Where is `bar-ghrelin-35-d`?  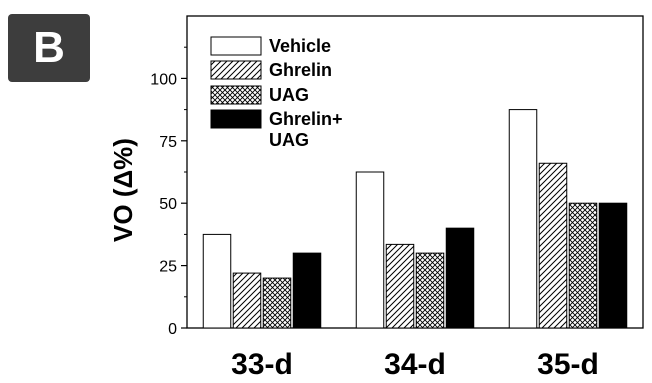
bar-ghrelin-35-d is located at coordinates (553, 245).